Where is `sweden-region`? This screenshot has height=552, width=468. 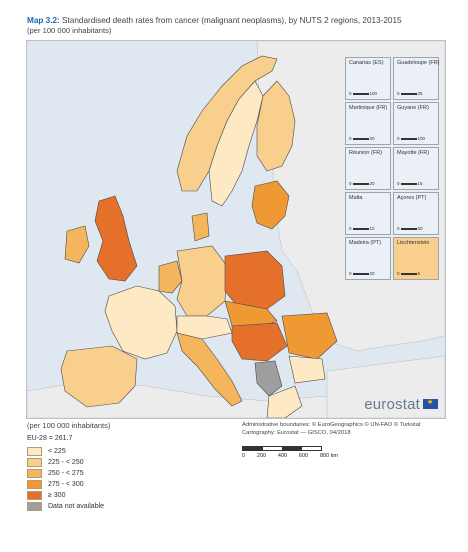
sweden-region is located at coordinates (236, 143).